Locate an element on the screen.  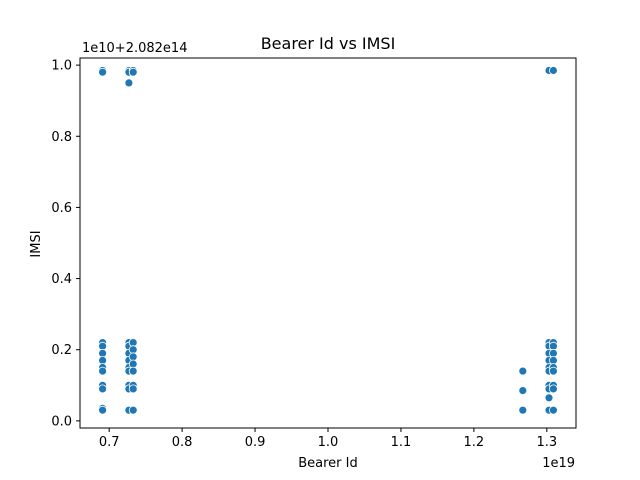
x-tick-label: 1.1 is located at coordinates (401, 442).